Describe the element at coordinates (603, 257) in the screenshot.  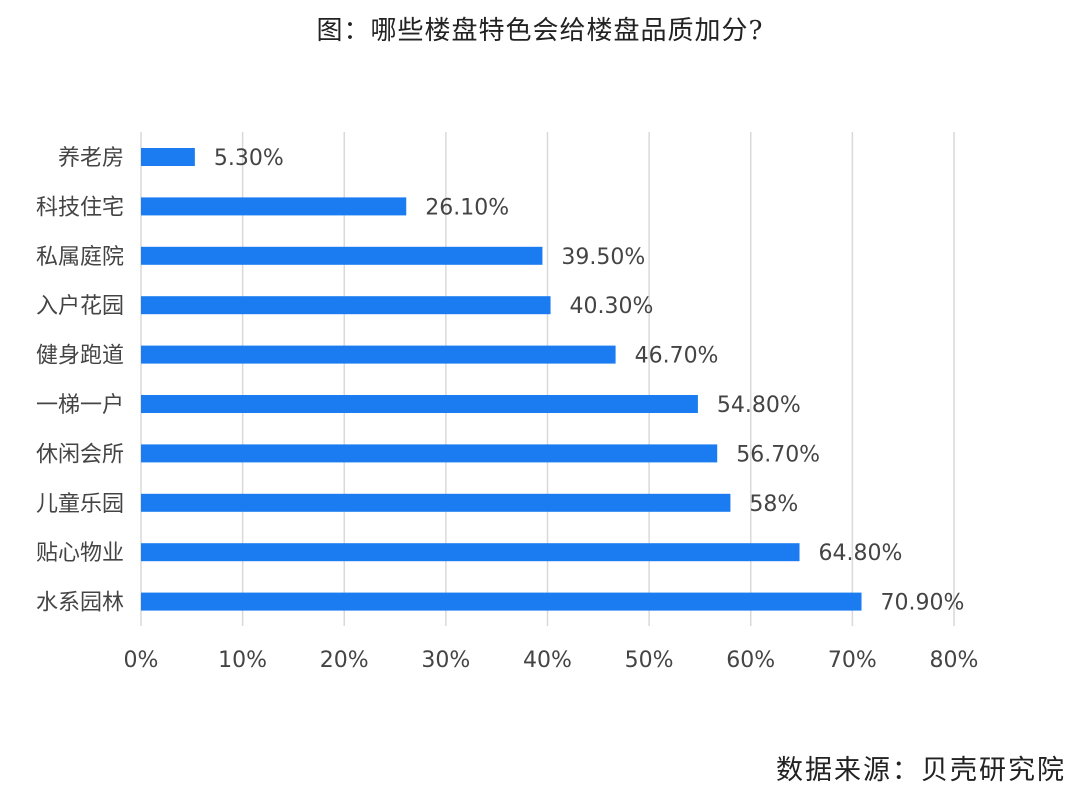
I see `data-label: 39.50%` at that location.